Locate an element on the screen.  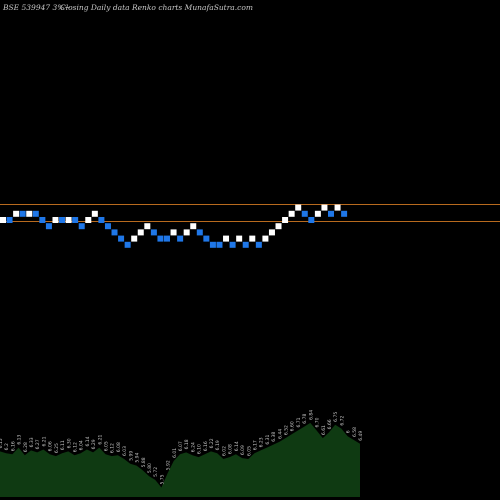
renko-bricks is located at coordinates (174, 226).